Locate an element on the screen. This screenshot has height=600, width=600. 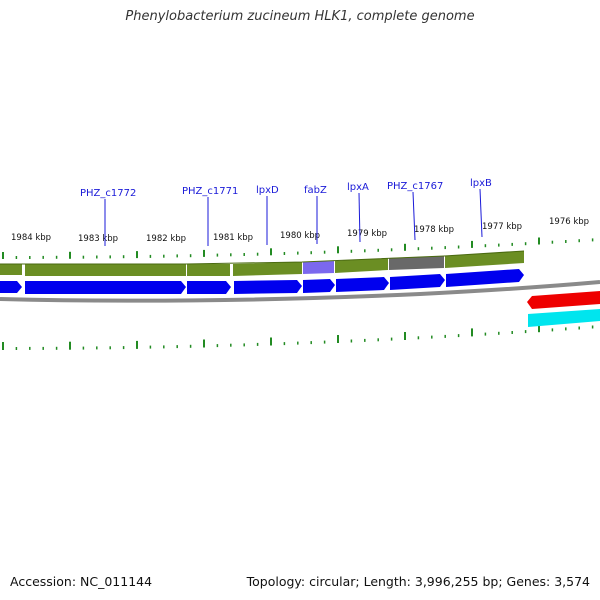
gene-arrow-lpxb is located at coordinates (485, 278).